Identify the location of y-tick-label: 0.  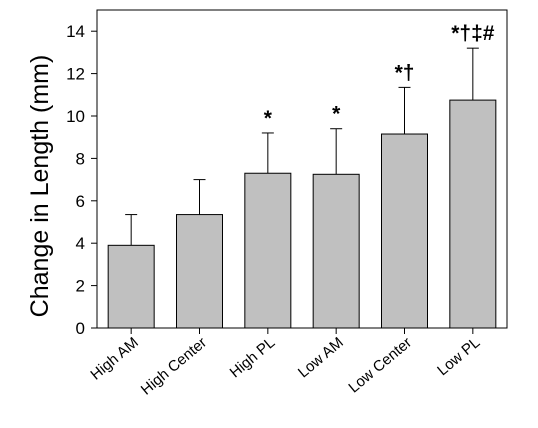
(80, 328).